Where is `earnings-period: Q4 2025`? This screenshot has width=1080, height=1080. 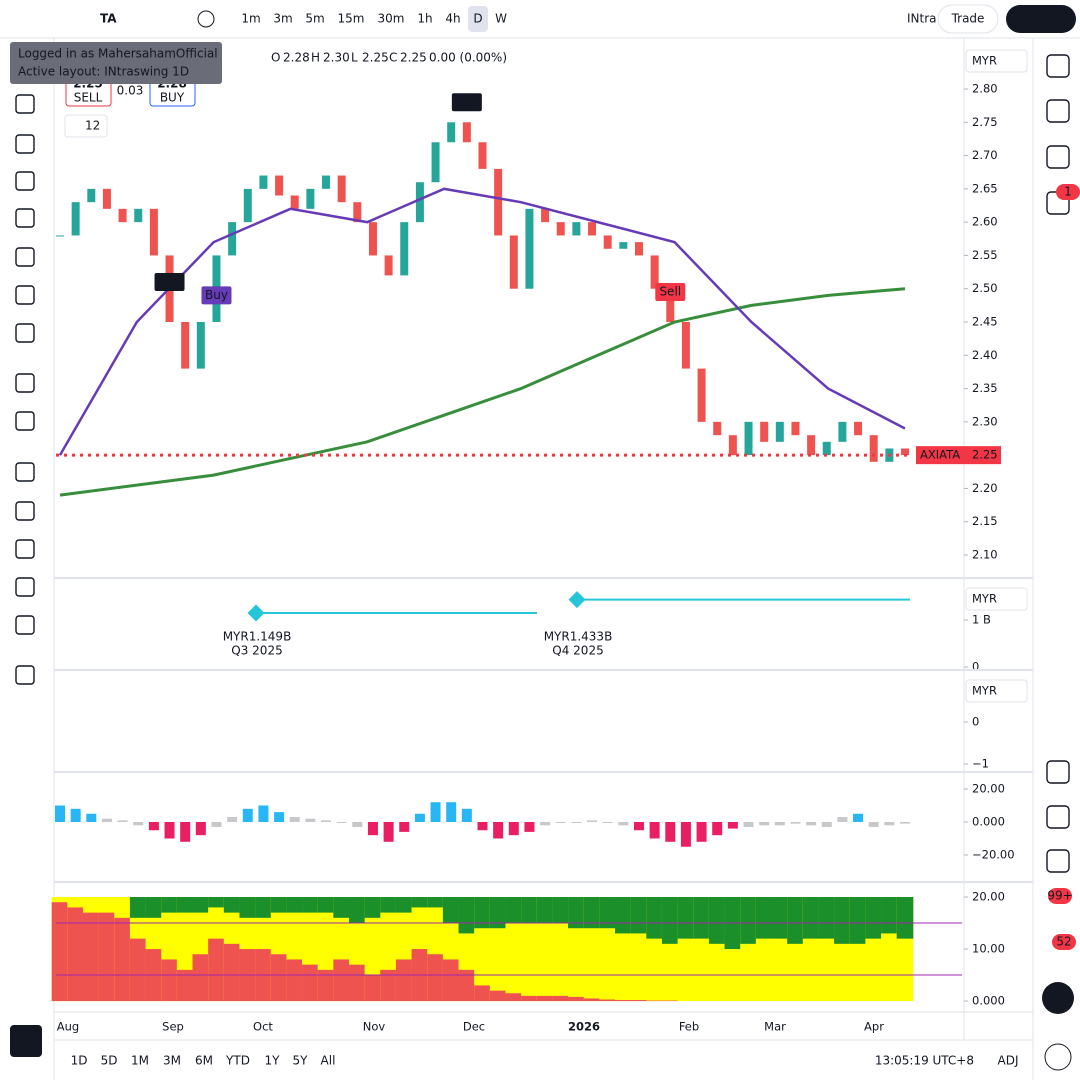
earnings-period: Q4 2025 is located at coordinates (577, 651).